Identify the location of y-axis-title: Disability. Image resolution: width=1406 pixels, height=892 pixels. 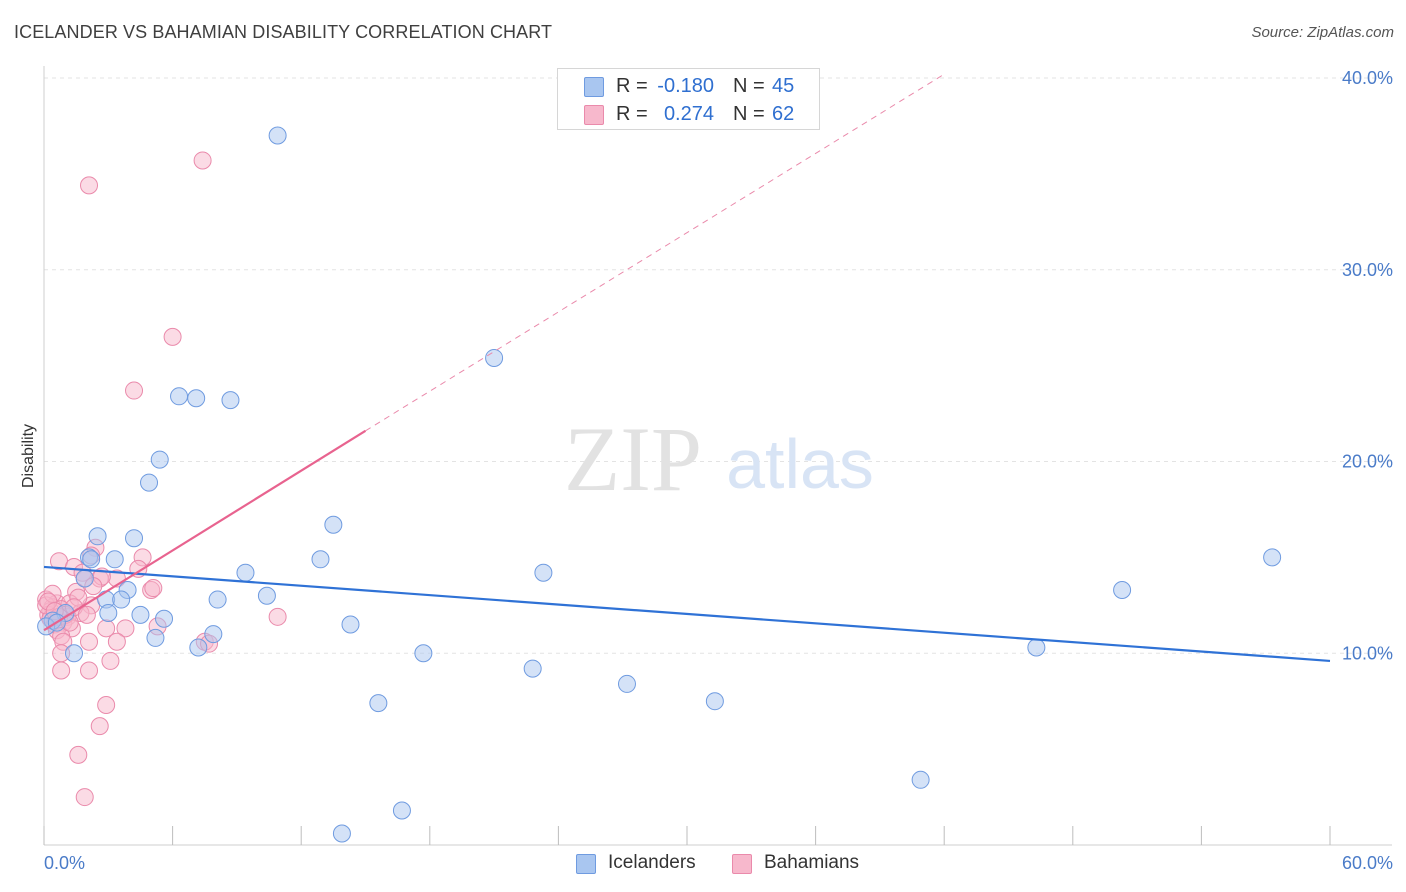
(28, 456).